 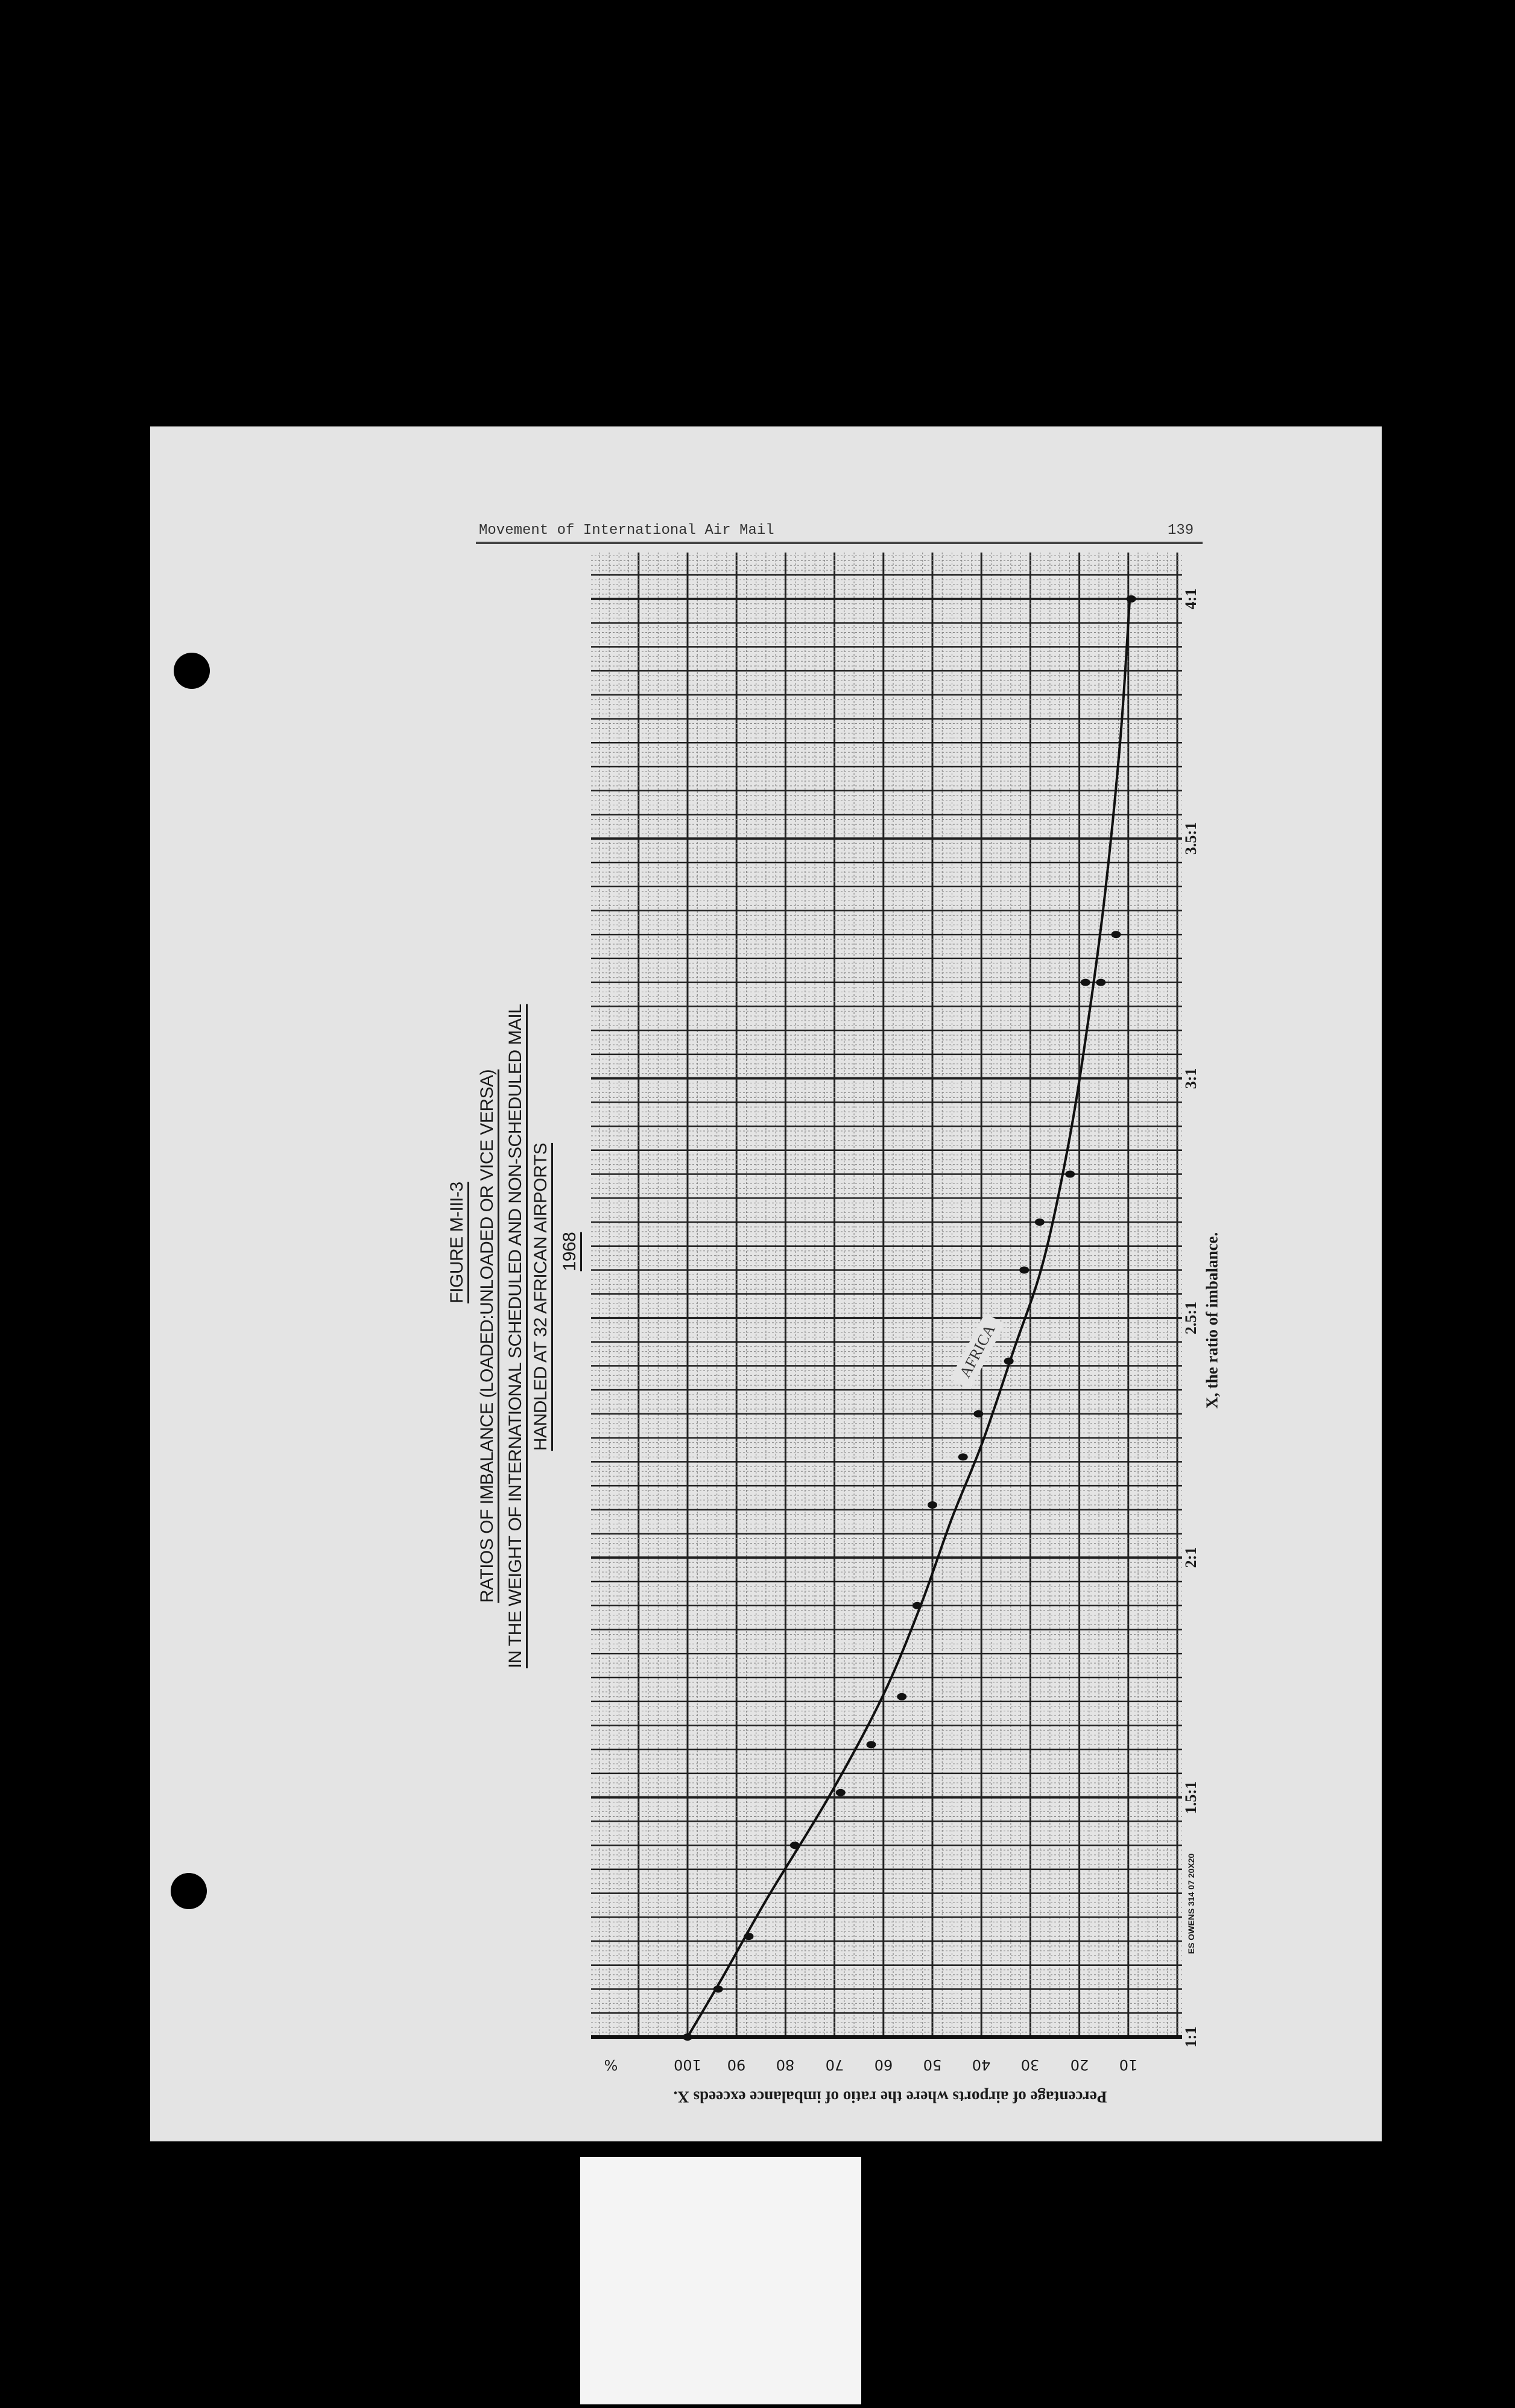 What do you see at coordinates (570, 1252) in the screenshot?
I see `figure-year: 1968` at bounding box center [570, 1252].